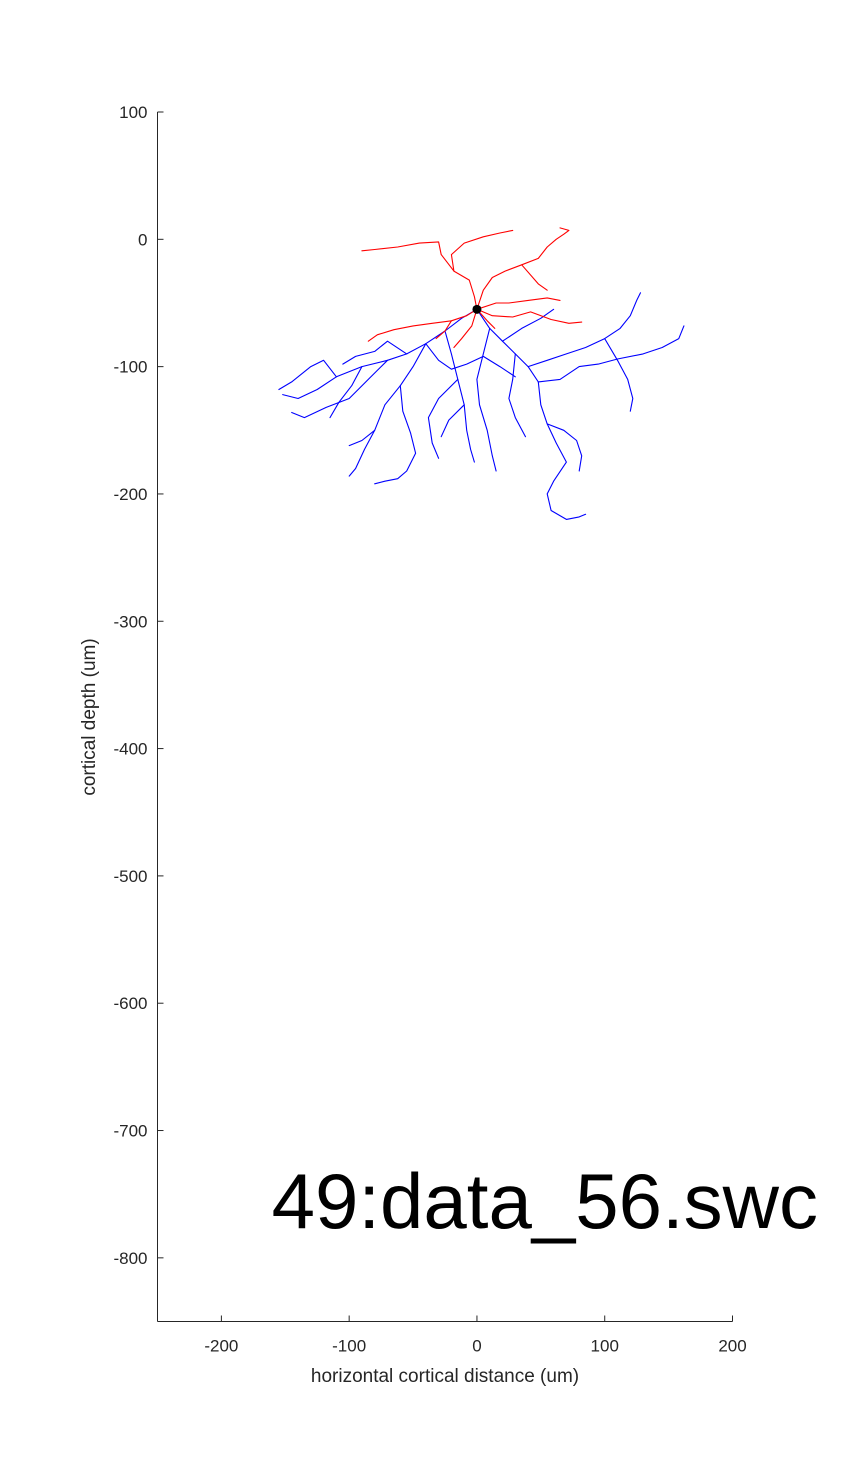  Describe the element at coordinates (130, 367) in the screenshot. I see `y-tick-label: -100` at that location.